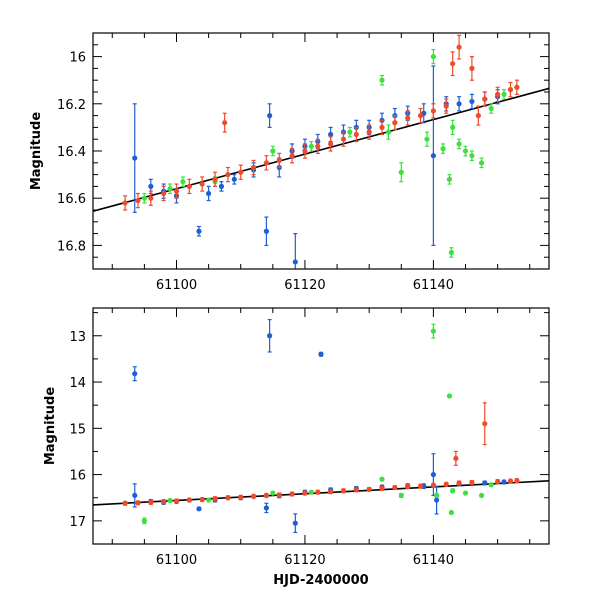 This screenshot has height=600, width=600. I want to click on y-tick-label: 16.2, so click(71, 105).